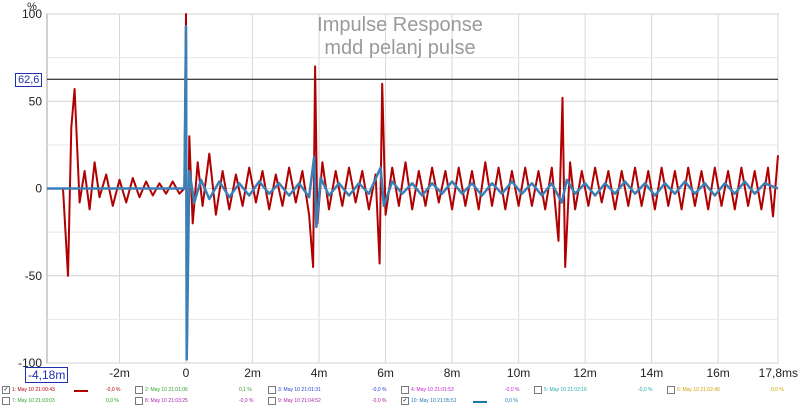 The width and height of the screenshot is (800, 408). What do you see at coordinates (166, 390) in the screenshot?
I see `legend-label: 2: May 10 21:01:06` at bounding box center [166, 390].